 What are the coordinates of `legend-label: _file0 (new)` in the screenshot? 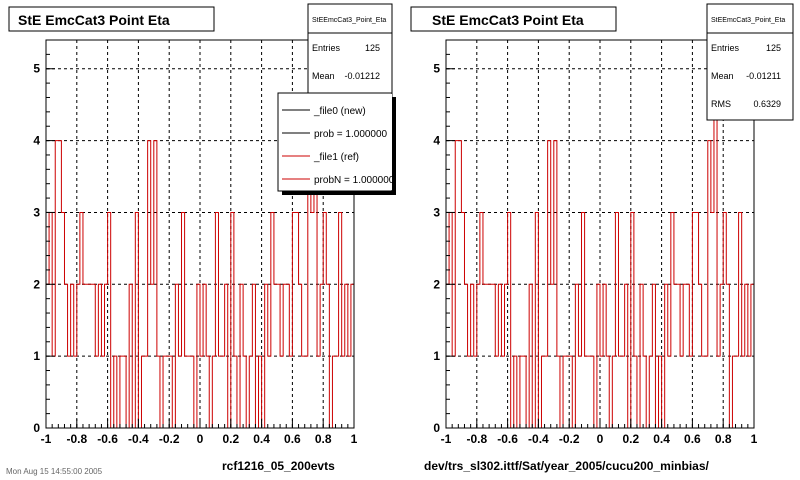 It's located at (339, 111).